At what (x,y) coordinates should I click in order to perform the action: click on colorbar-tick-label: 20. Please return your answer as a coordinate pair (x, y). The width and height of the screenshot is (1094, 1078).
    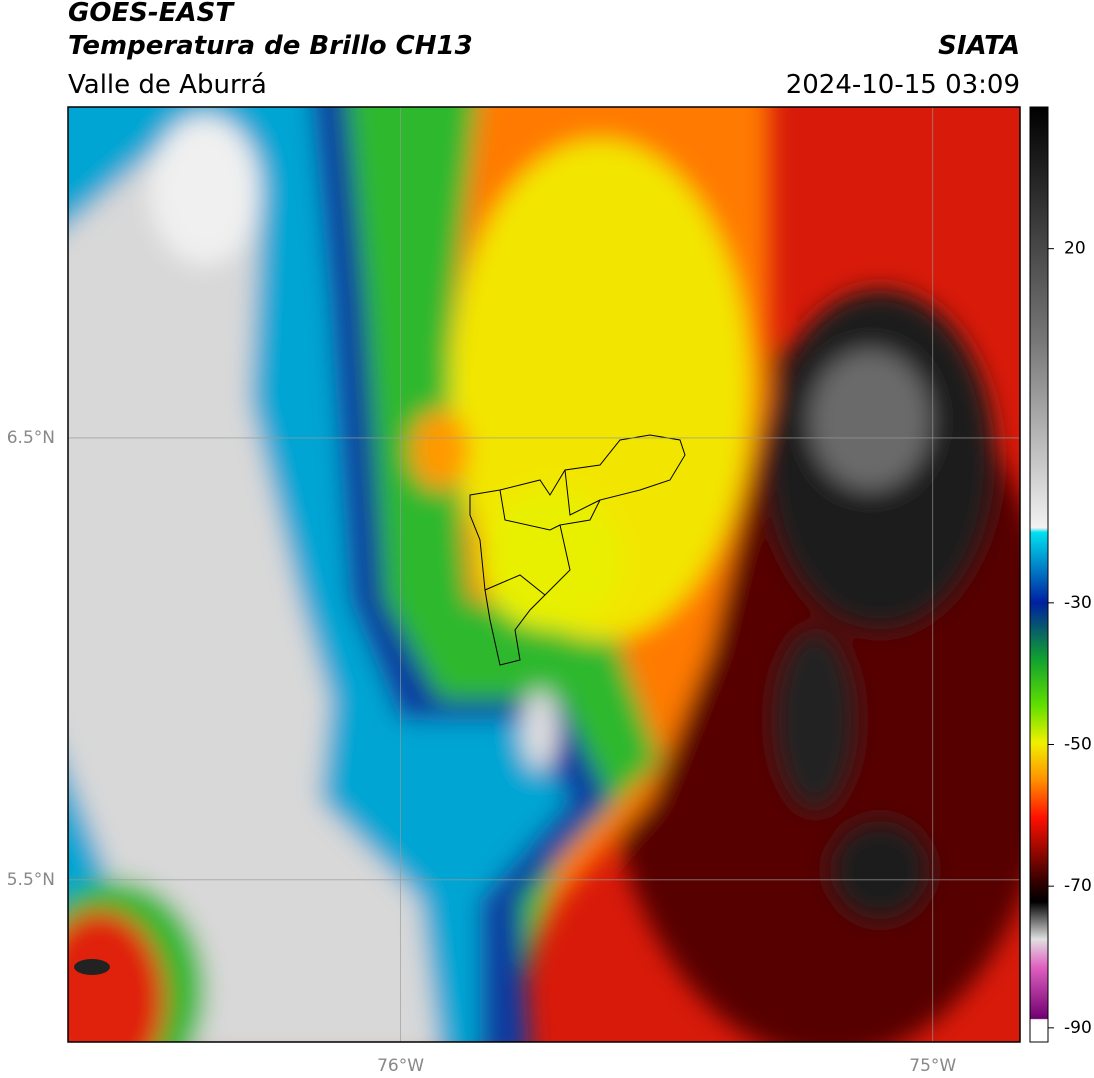
    Looking at the image, I should click on (1075, 249).